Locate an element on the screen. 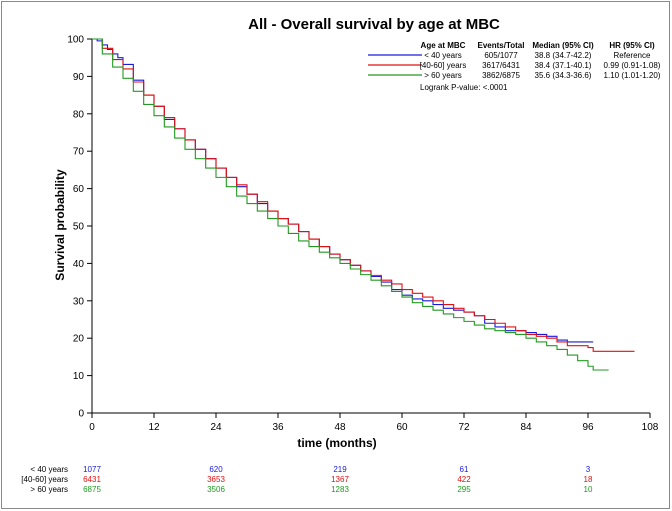  y-tick-label: 50 is located at coordinates (79, 227).